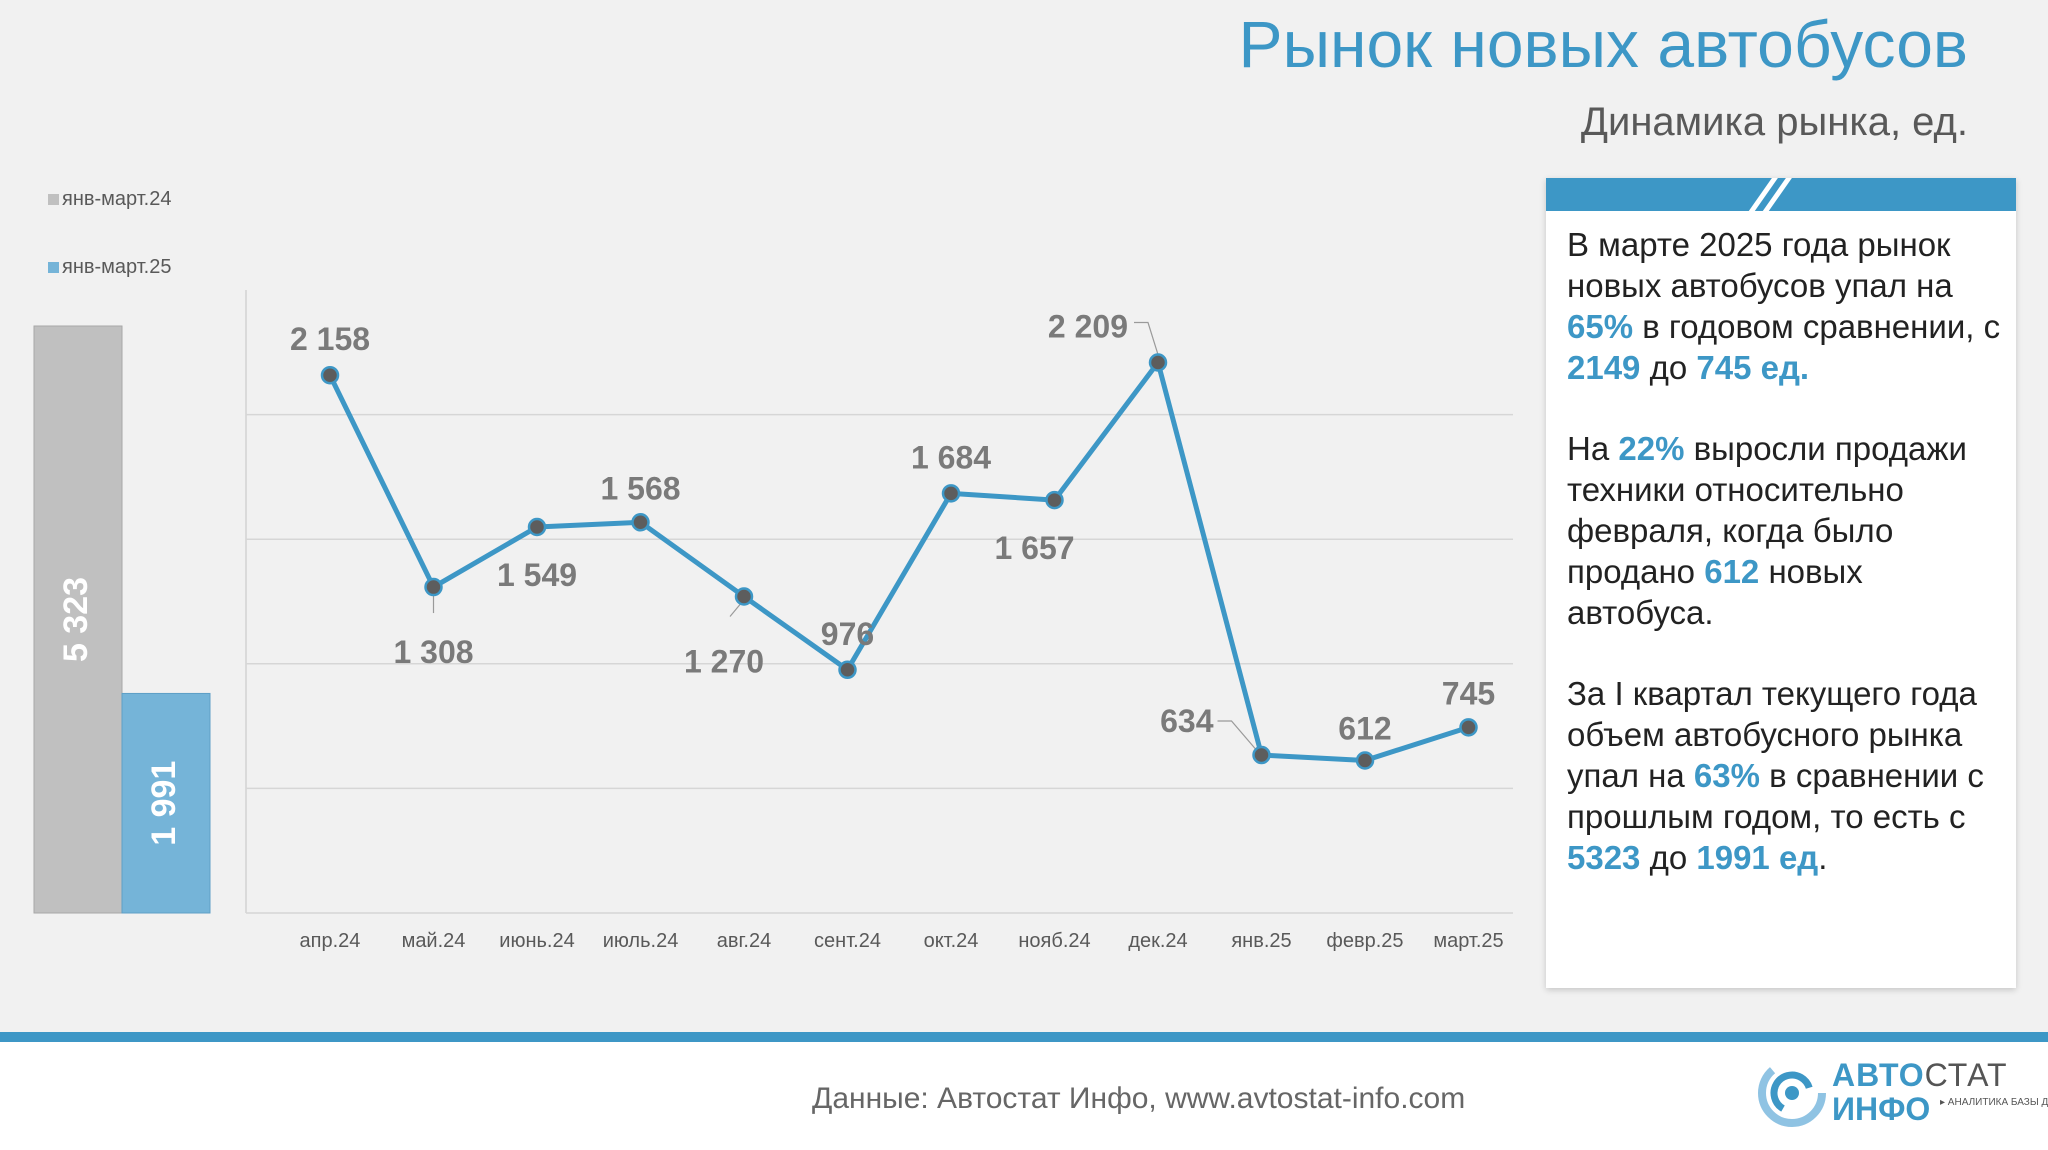  What do you see at coordinates (1024, 1037) in the screenshot?
I see `footer-accent-bar` at bounding box center [1024, 1037].